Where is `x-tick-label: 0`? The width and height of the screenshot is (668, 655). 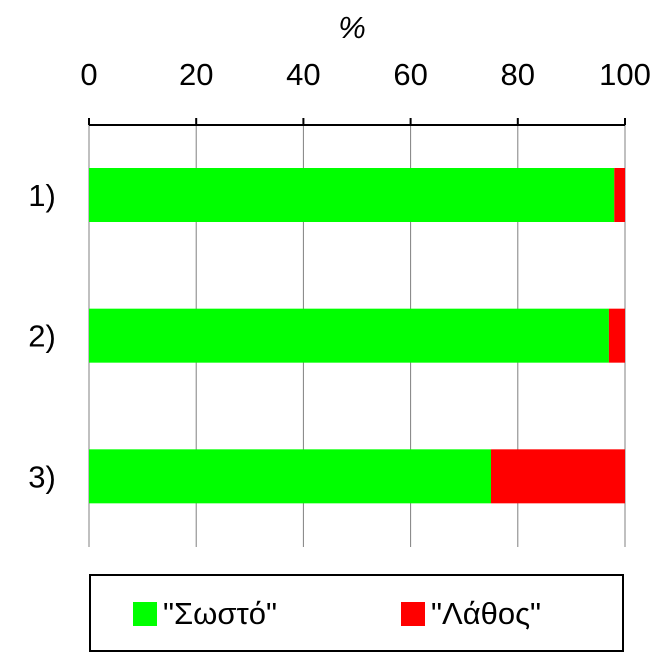 x-tick-label: 0 is located at coordinates (88, 74).